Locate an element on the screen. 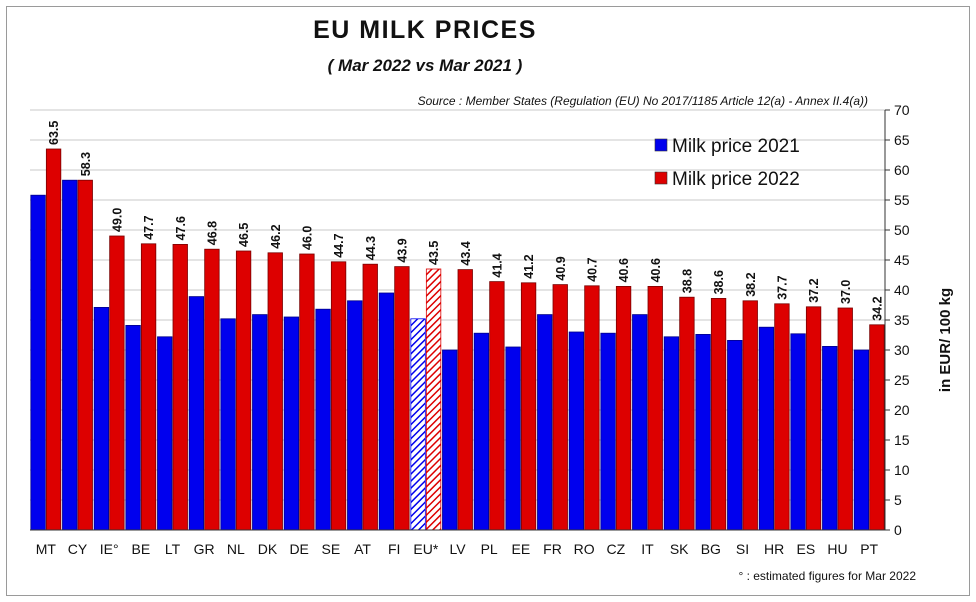  bar-2022-sk is located at coordinates (687, 413).